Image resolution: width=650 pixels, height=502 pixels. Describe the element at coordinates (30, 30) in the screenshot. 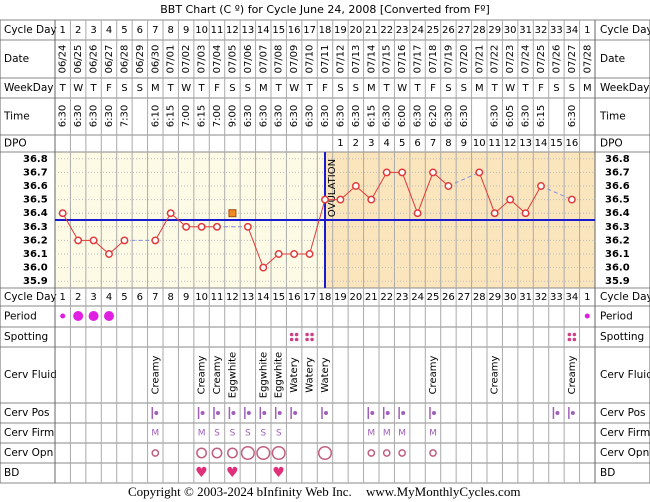

I see `row-label: Cycle Day` at that location.